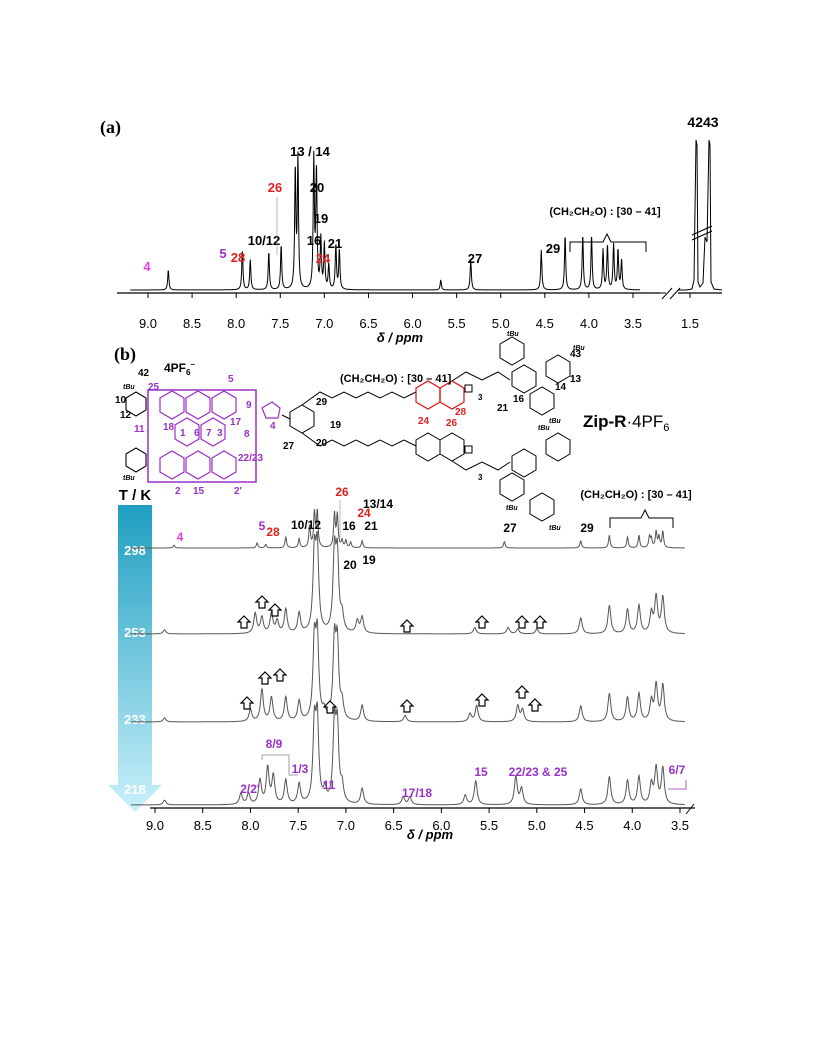  Describe the element at coordinates (368, 323) in the screenshot. I see `tick-label: 6.5` at that location.